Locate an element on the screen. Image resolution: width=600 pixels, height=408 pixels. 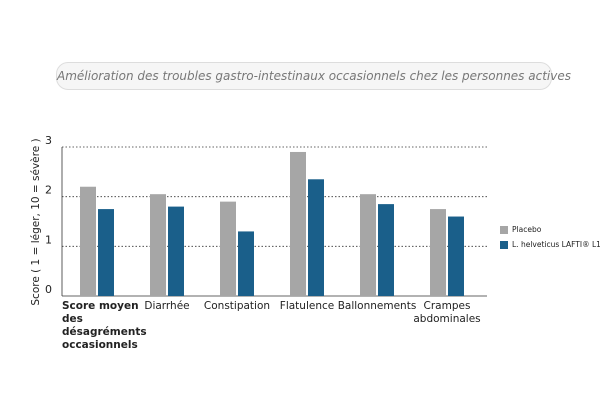
legend-label: L. helveticus LAFTI® L10 is located at coordinates (556, 244).